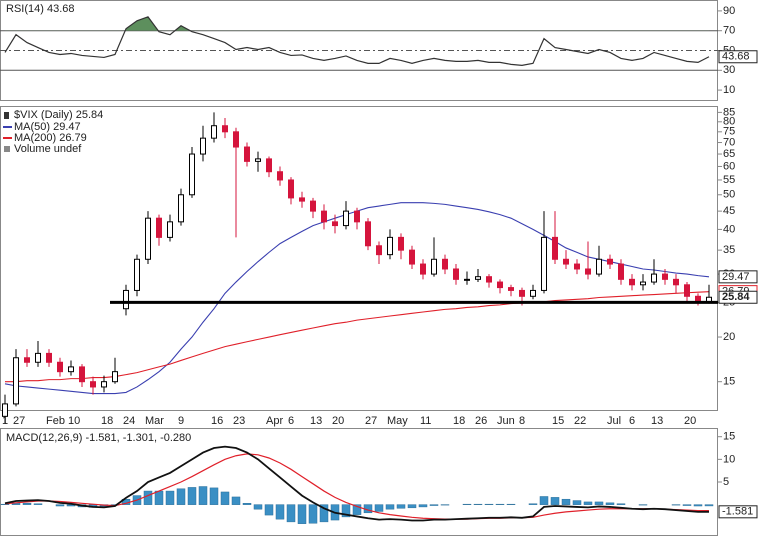  Describe the element at coordinates (729, 229) in the screenshot. I see `y-tick-label: 40` at that location.